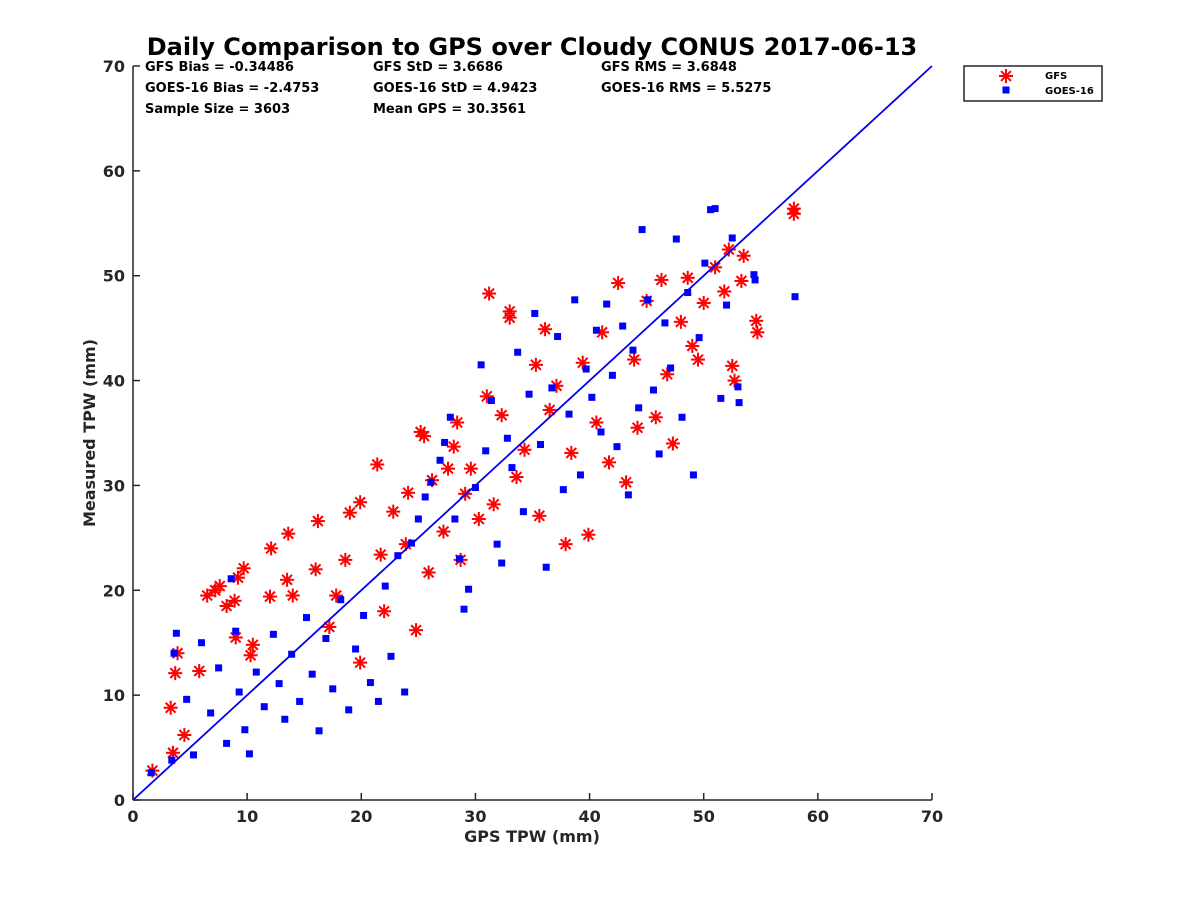 The image size is (1200, 900). I want to click on stat-gfs-rms: GFS RMS = 3.6848, so click(669, 67).